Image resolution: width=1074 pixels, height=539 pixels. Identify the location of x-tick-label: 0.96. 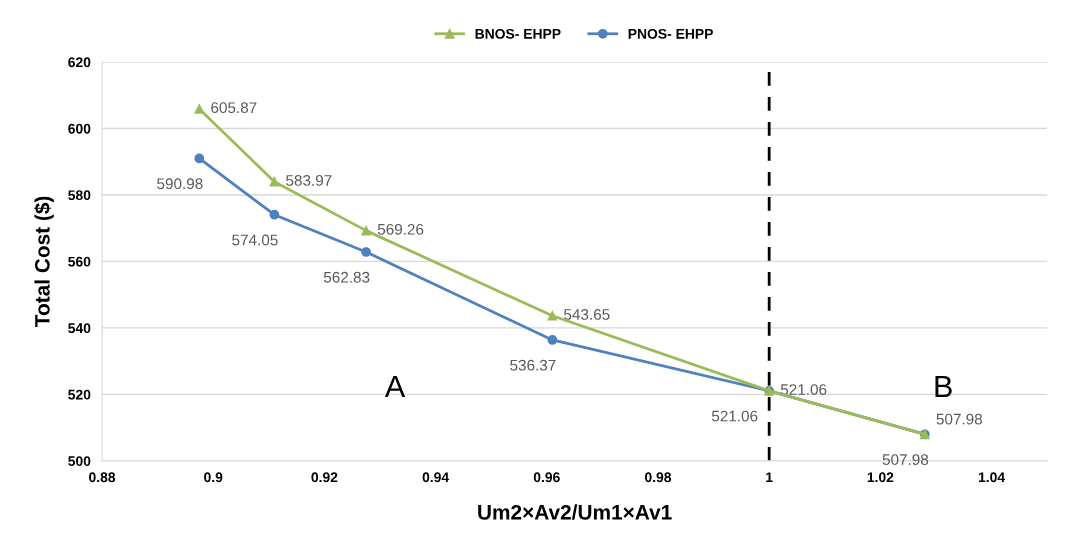
(546, 477).